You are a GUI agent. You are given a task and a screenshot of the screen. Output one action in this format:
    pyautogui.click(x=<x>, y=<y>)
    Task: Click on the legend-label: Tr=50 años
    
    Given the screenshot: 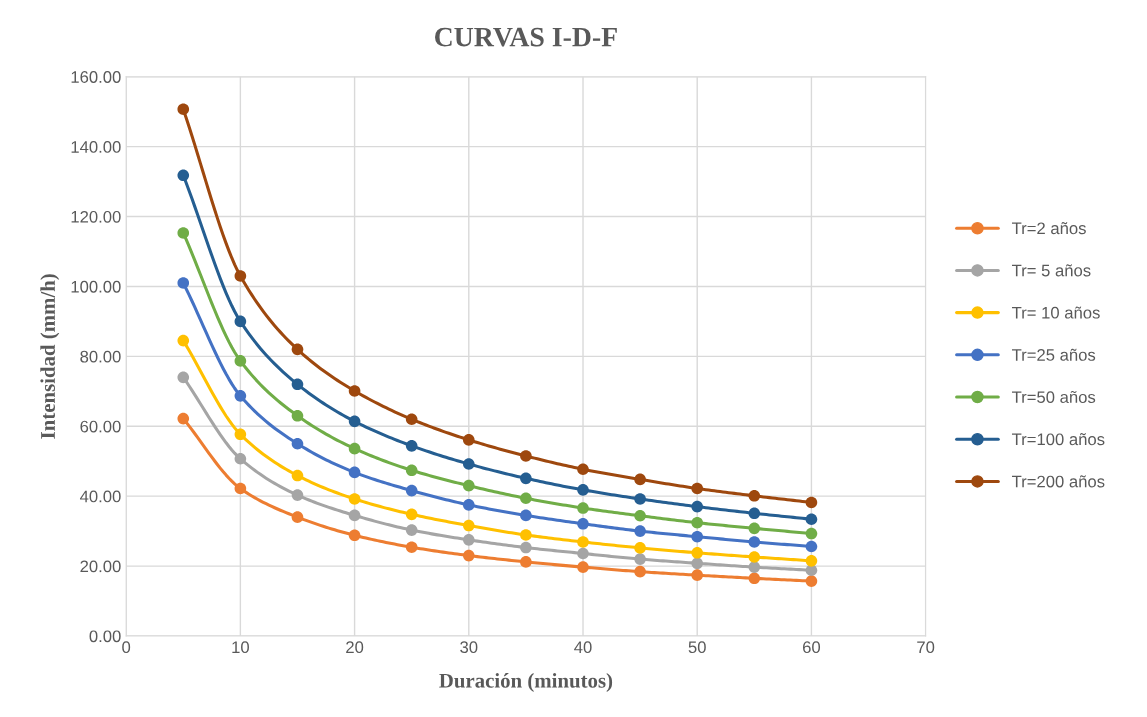 What is the action you would take?
    pyautogui.click(x=1053, y=397)
    